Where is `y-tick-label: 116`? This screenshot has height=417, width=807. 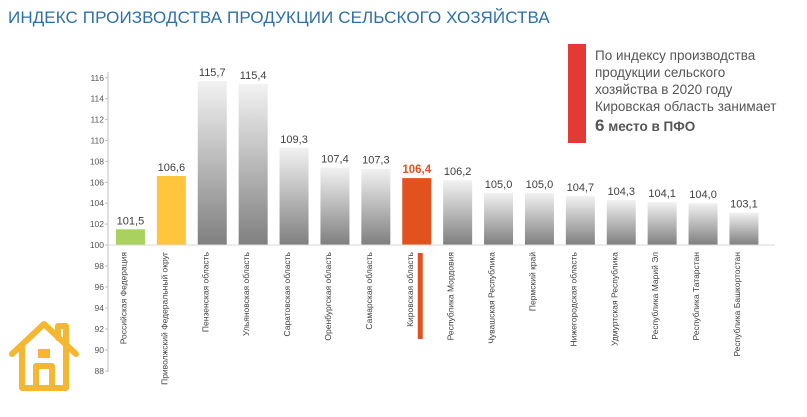
y-tick-label: 116 is located at coordinates (97, 78).